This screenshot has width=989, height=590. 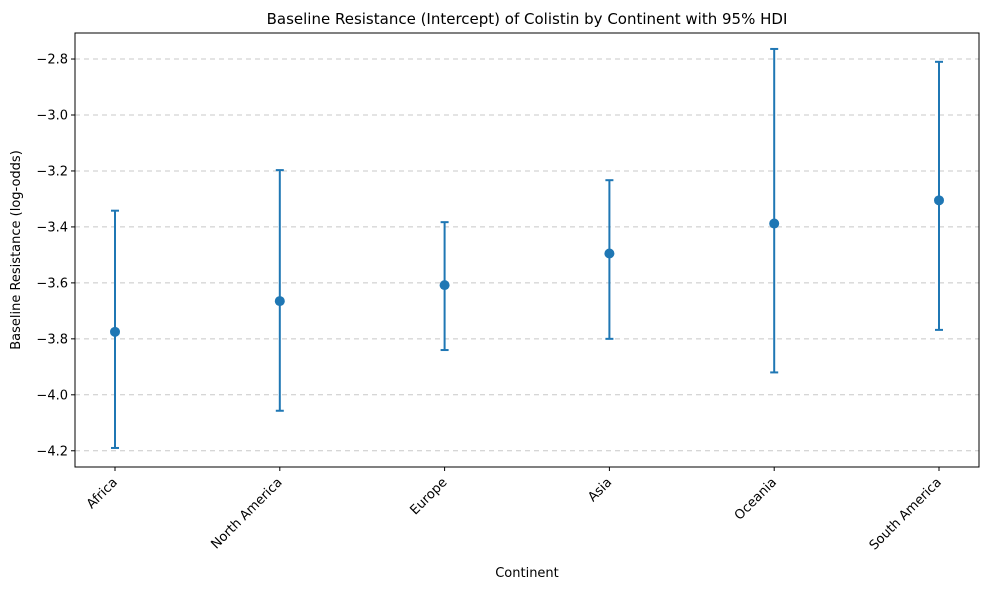 What do you see at coordinates (527, 573) in the screenshot?
I see `x-axis-label: Continent` at bounding box center [527, 573].